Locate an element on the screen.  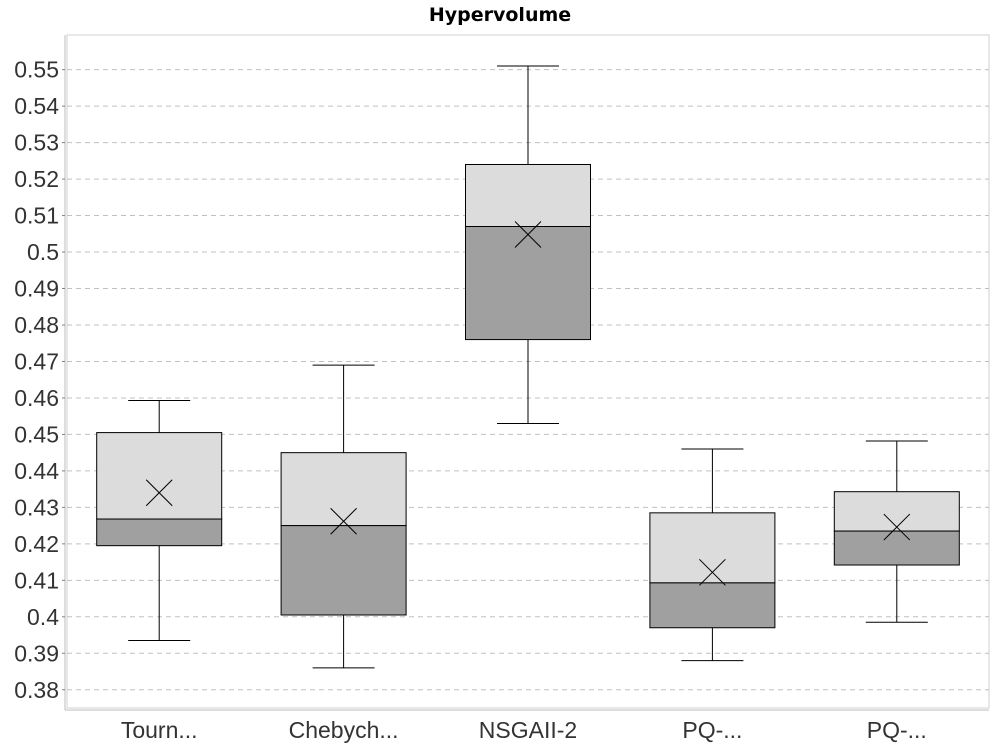
y-tick-label: 0.5 is located at coordinates (43, 252).